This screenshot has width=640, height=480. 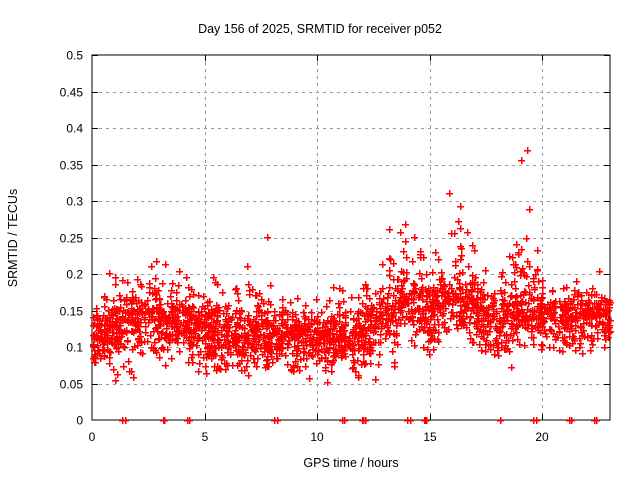 I want to click on y-tick-label: 0.3, so click(x=74, y=202).